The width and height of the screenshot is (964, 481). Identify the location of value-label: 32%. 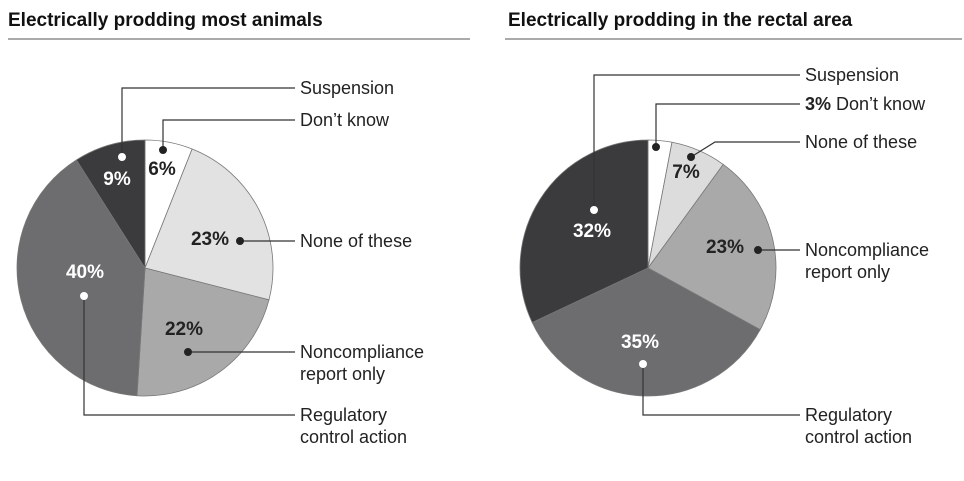
(592, 231).